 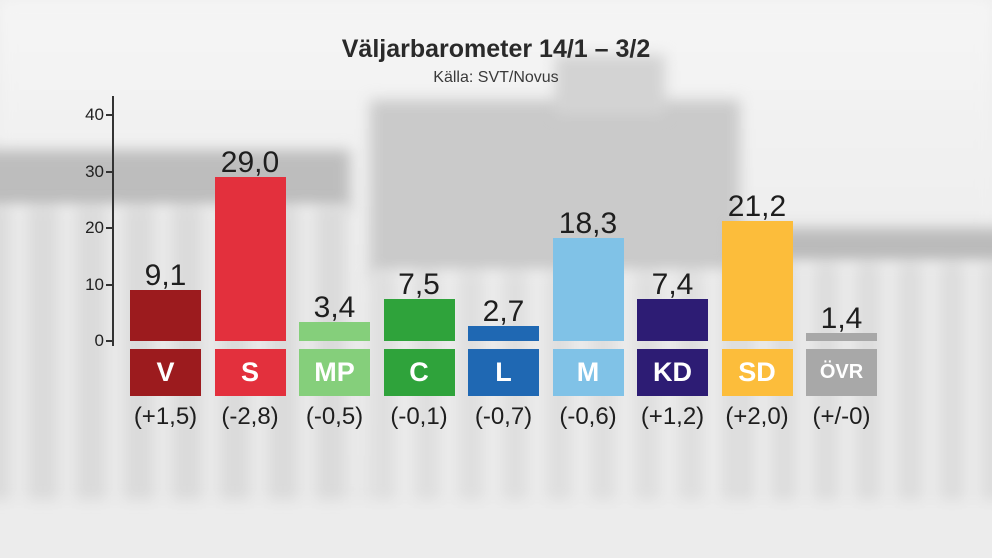 I want to click on y-tick-label: 20, so click(x=94, y=227).